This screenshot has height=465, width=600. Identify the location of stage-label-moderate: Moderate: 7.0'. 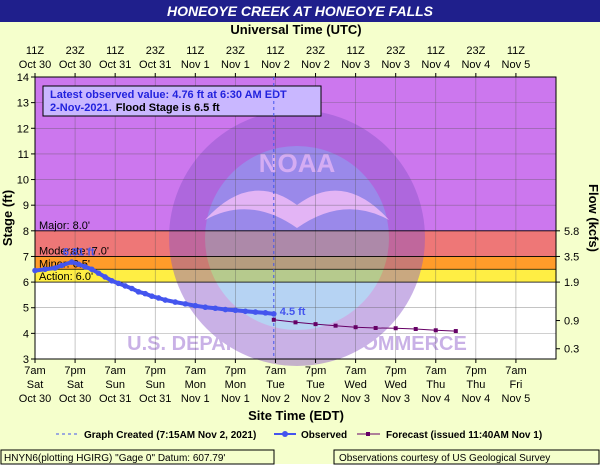
(74, 251).